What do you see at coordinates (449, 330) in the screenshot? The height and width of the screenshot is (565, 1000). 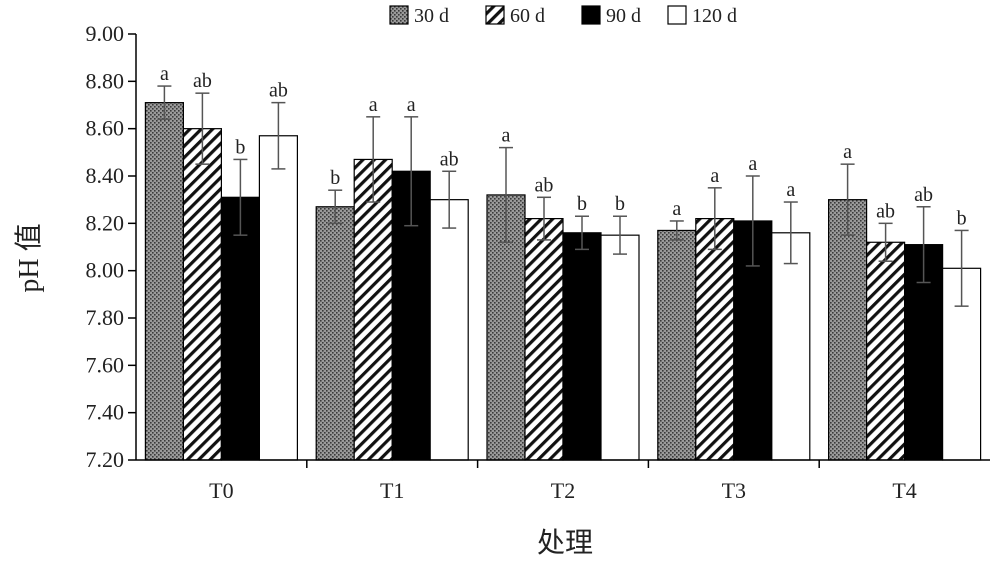 I see `bar-t1-120d` at bounding box center [449, 330].